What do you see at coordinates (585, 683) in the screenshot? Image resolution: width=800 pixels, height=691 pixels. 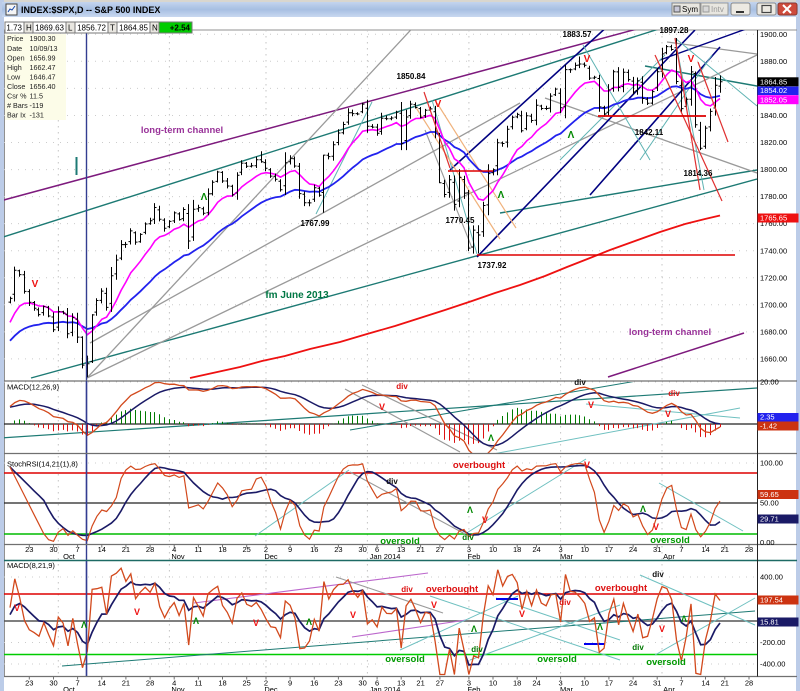 I see `svg-text: 10` at bounding box center [585, 683].